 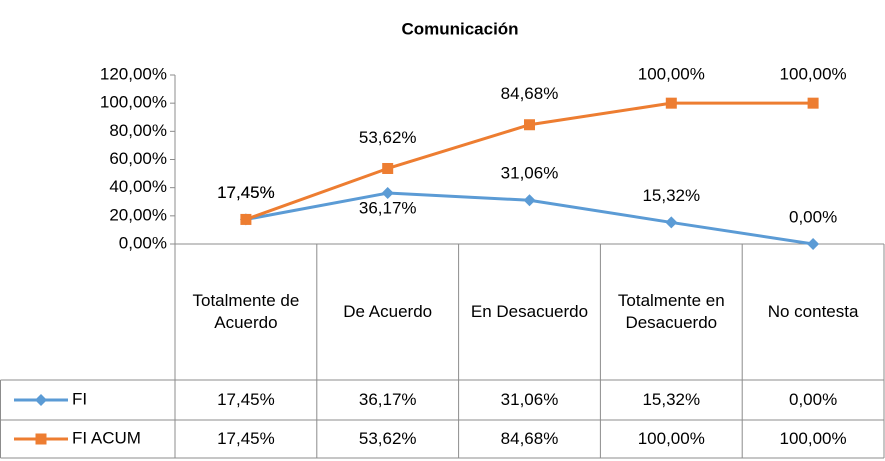 I want to click on table-cell: 31,06%, so click(x=529, y=399).